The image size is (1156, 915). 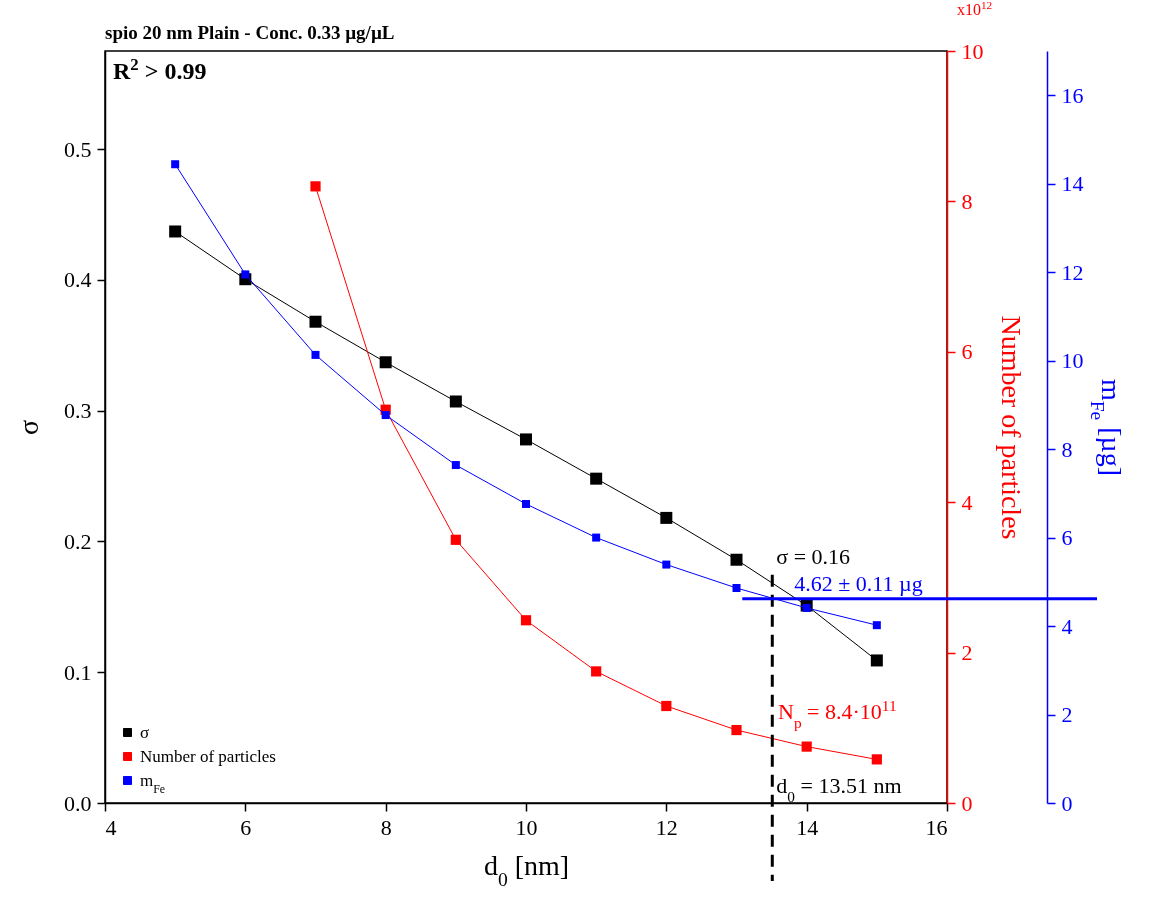 I want to click on ref-line-label: d$_{0}$ = 13.51 nm, so click(x=839, y=789).